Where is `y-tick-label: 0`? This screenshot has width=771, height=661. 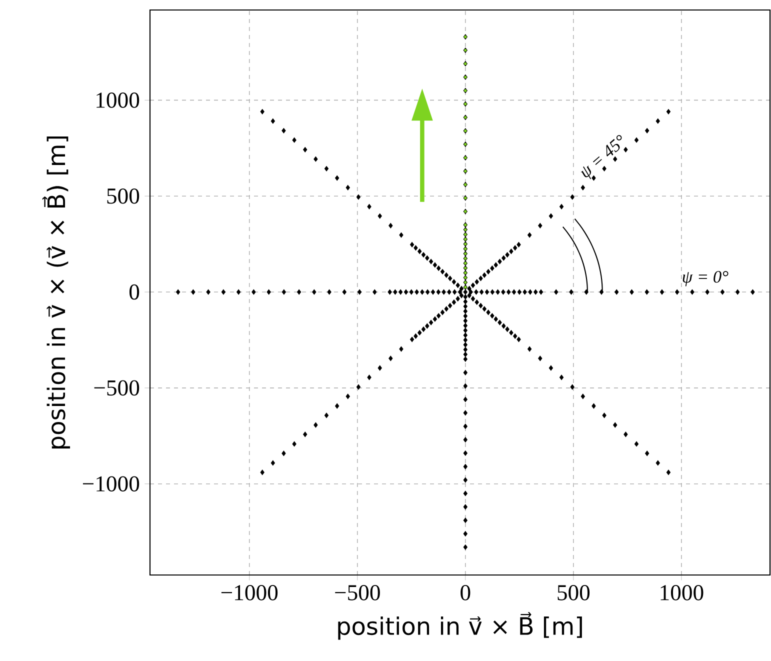 y-tick-label: 0 is located at coordinates (134, 292).